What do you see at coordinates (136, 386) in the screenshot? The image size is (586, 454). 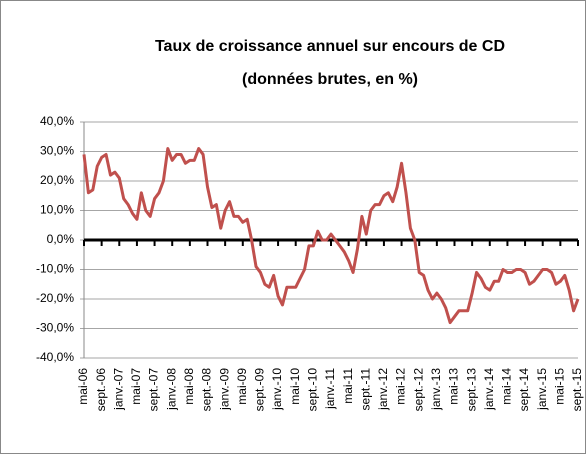 I see `x-tick-label: mai-07` at bounding box center [136, 386].